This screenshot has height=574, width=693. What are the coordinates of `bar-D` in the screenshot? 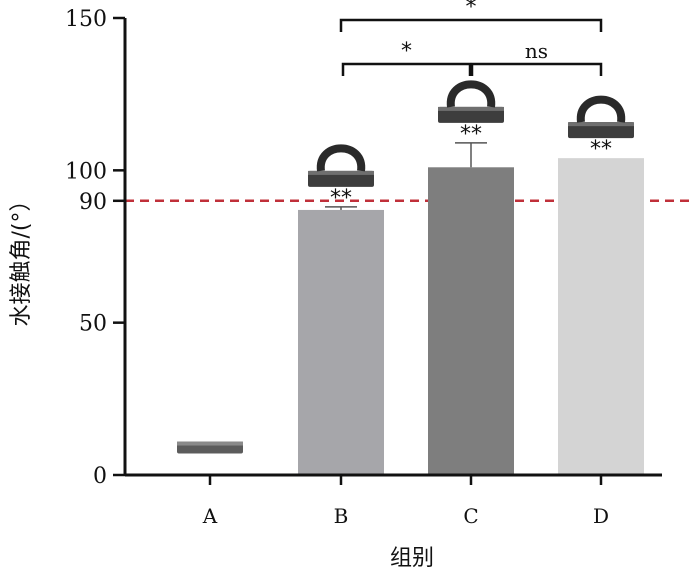 It's located at (601, 316).